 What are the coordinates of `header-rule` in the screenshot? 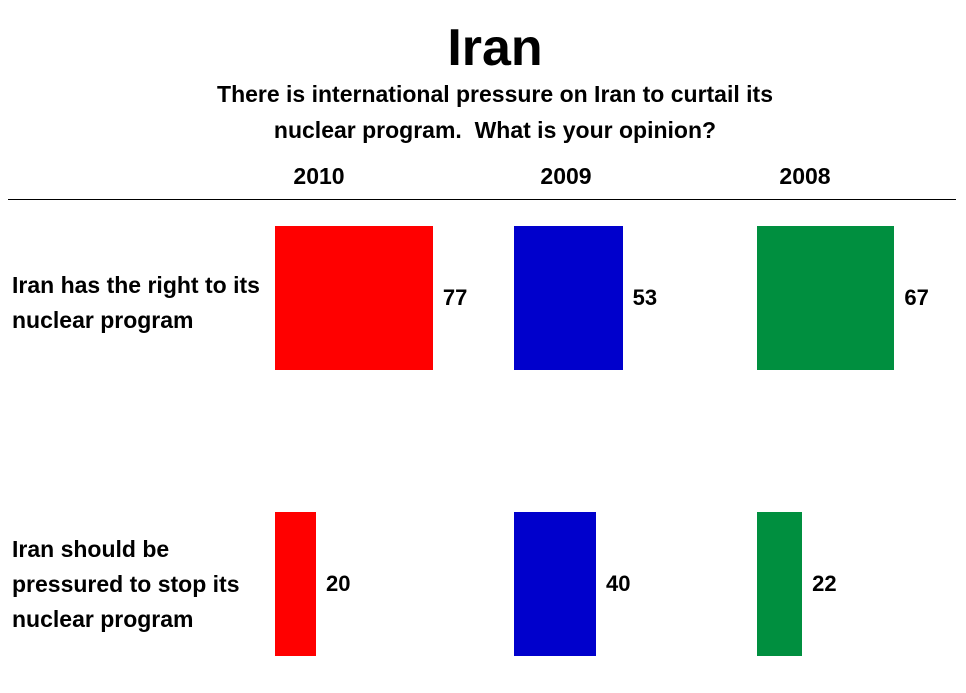 It's located at (482, 199).